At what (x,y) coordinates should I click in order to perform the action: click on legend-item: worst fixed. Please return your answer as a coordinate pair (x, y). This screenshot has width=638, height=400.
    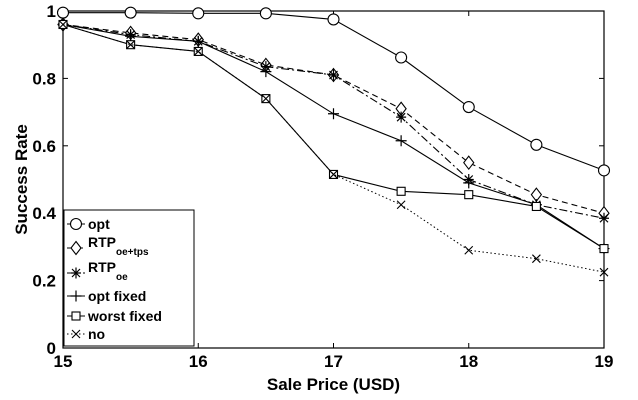
    Looking at the image, I should click on (114, 316).